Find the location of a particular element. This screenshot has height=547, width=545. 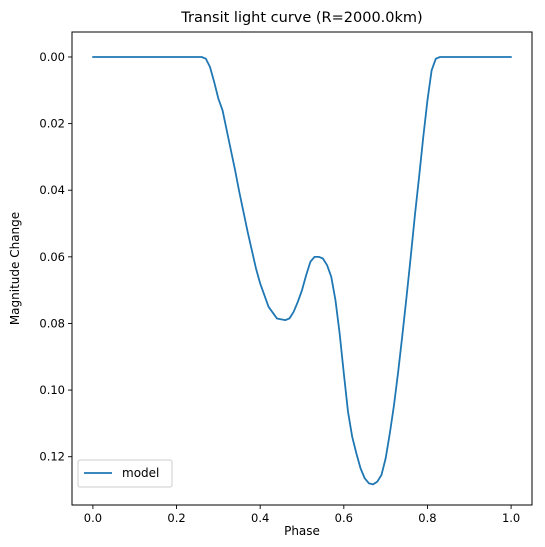

y-tick-label: 0.10 is located at coordinates (52, 390).